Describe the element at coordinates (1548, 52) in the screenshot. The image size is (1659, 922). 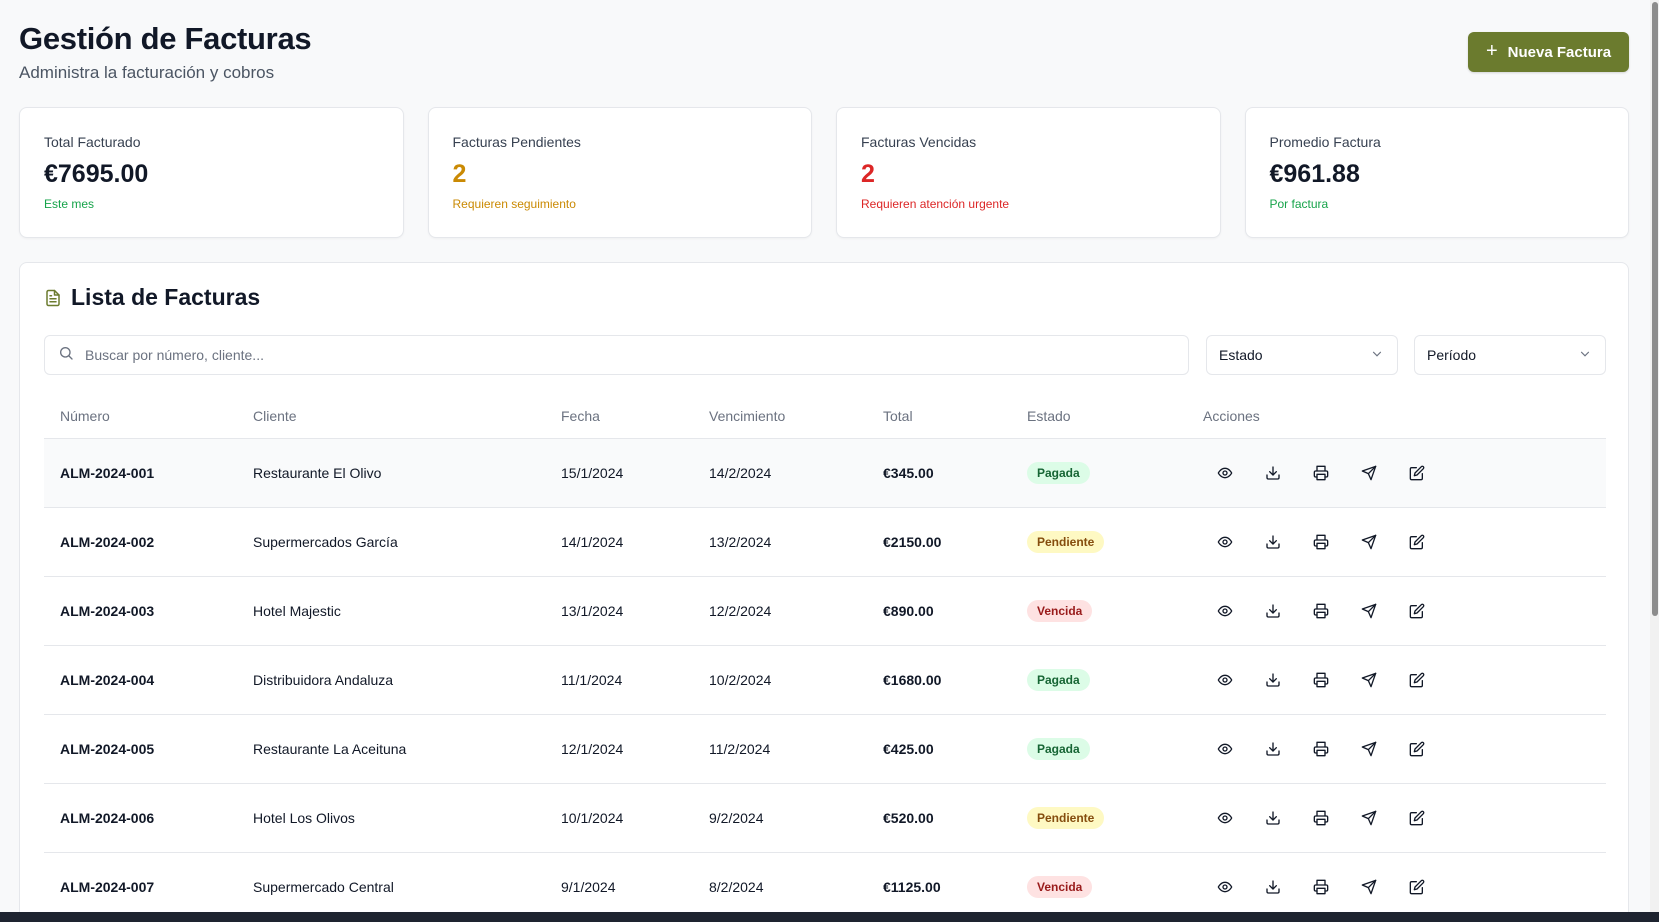
I see `new-invoice-button: + Nueva Factura` at that location.